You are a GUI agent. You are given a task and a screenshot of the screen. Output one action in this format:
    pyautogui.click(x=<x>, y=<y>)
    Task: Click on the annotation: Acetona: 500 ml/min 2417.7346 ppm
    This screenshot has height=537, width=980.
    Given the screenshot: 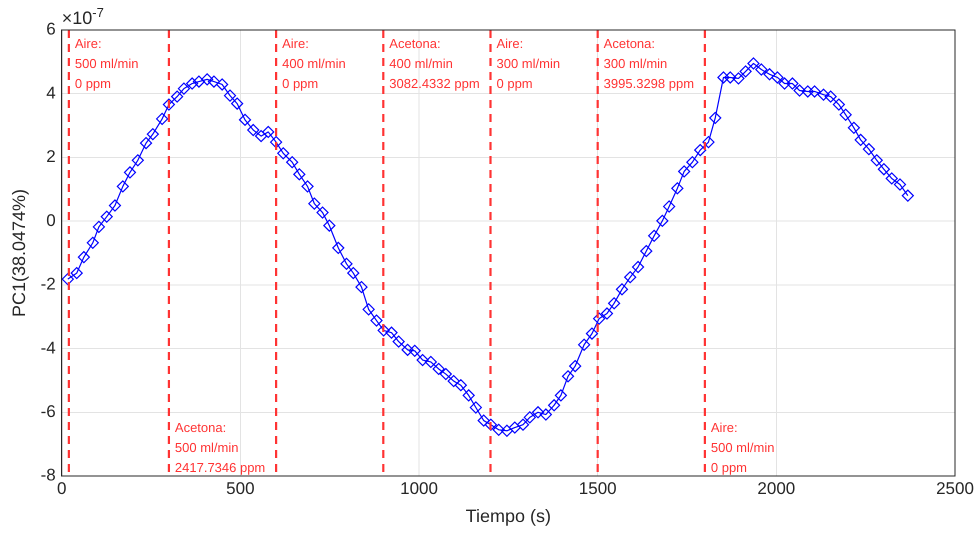 What is the action you would take?
    pyautogui.click(x=220, y=447)
    